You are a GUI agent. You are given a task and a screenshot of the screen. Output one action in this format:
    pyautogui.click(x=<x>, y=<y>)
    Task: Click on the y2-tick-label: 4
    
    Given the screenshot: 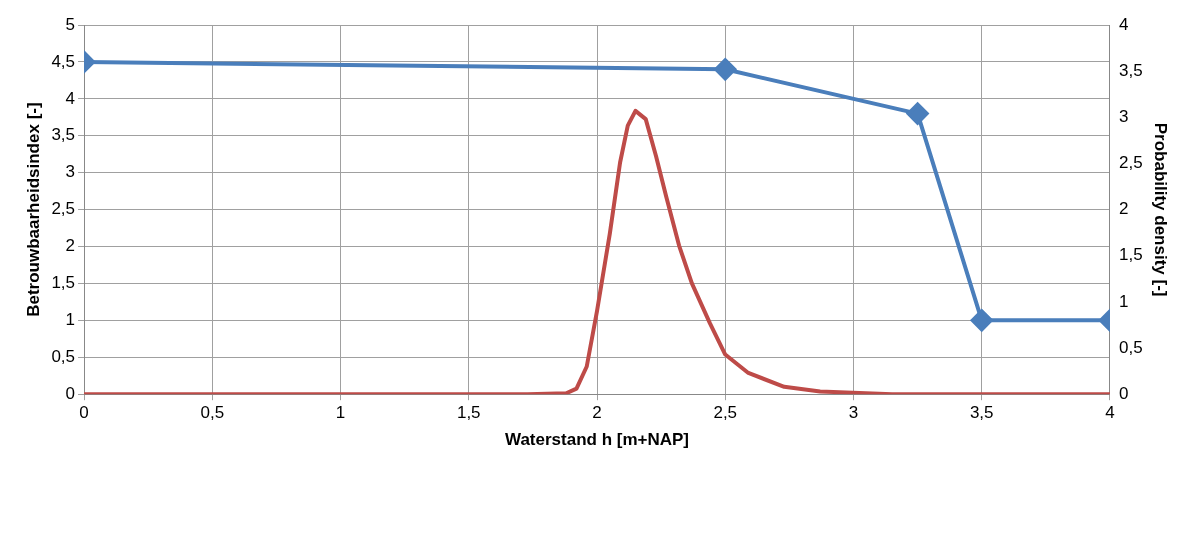 What is the action you would take?
    pyautogui.click(x=1123, y=24)
    